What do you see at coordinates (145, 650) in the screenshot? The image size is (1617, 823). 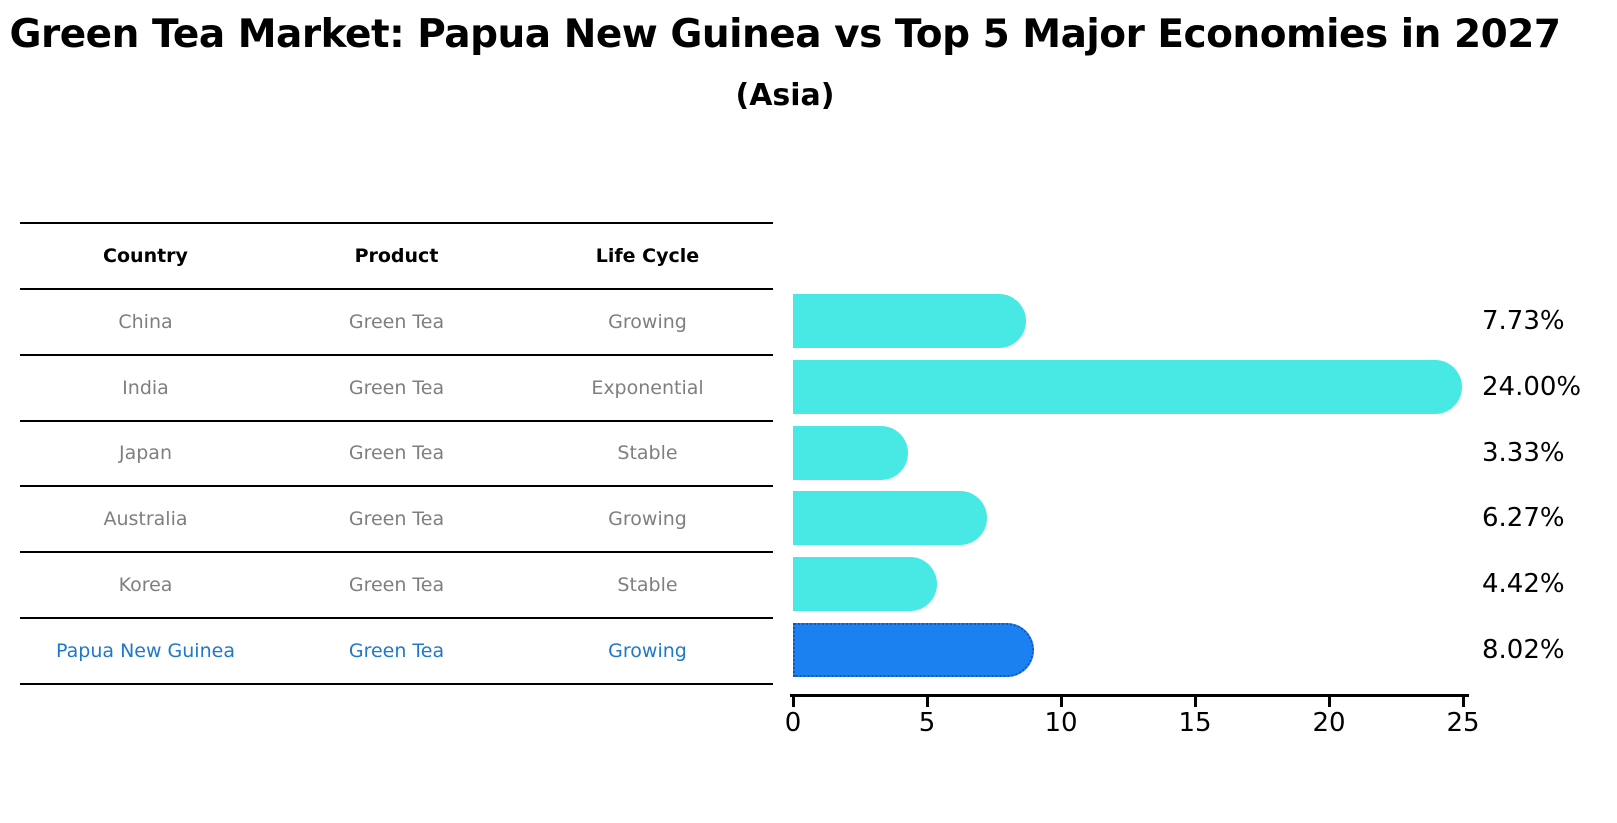 I see `table-cell-country: Papua New Guinea` at bounding box center [145, 650].